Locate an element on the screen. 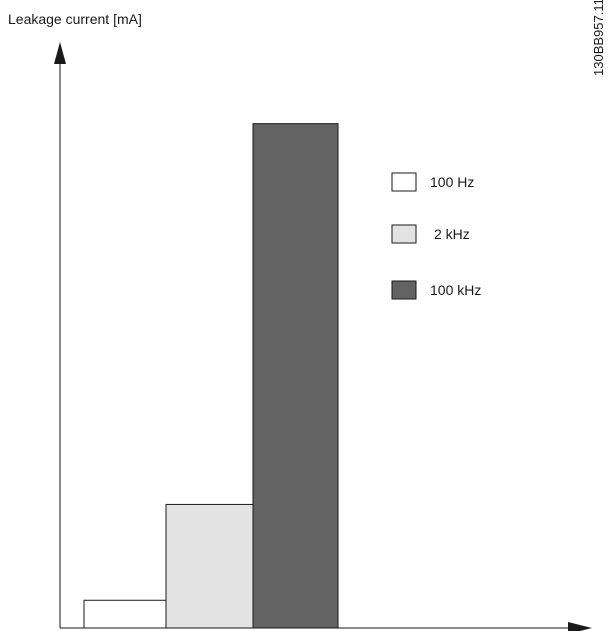  legend-label-100-hz: 100 Hz is located at coordinates (452, 182).